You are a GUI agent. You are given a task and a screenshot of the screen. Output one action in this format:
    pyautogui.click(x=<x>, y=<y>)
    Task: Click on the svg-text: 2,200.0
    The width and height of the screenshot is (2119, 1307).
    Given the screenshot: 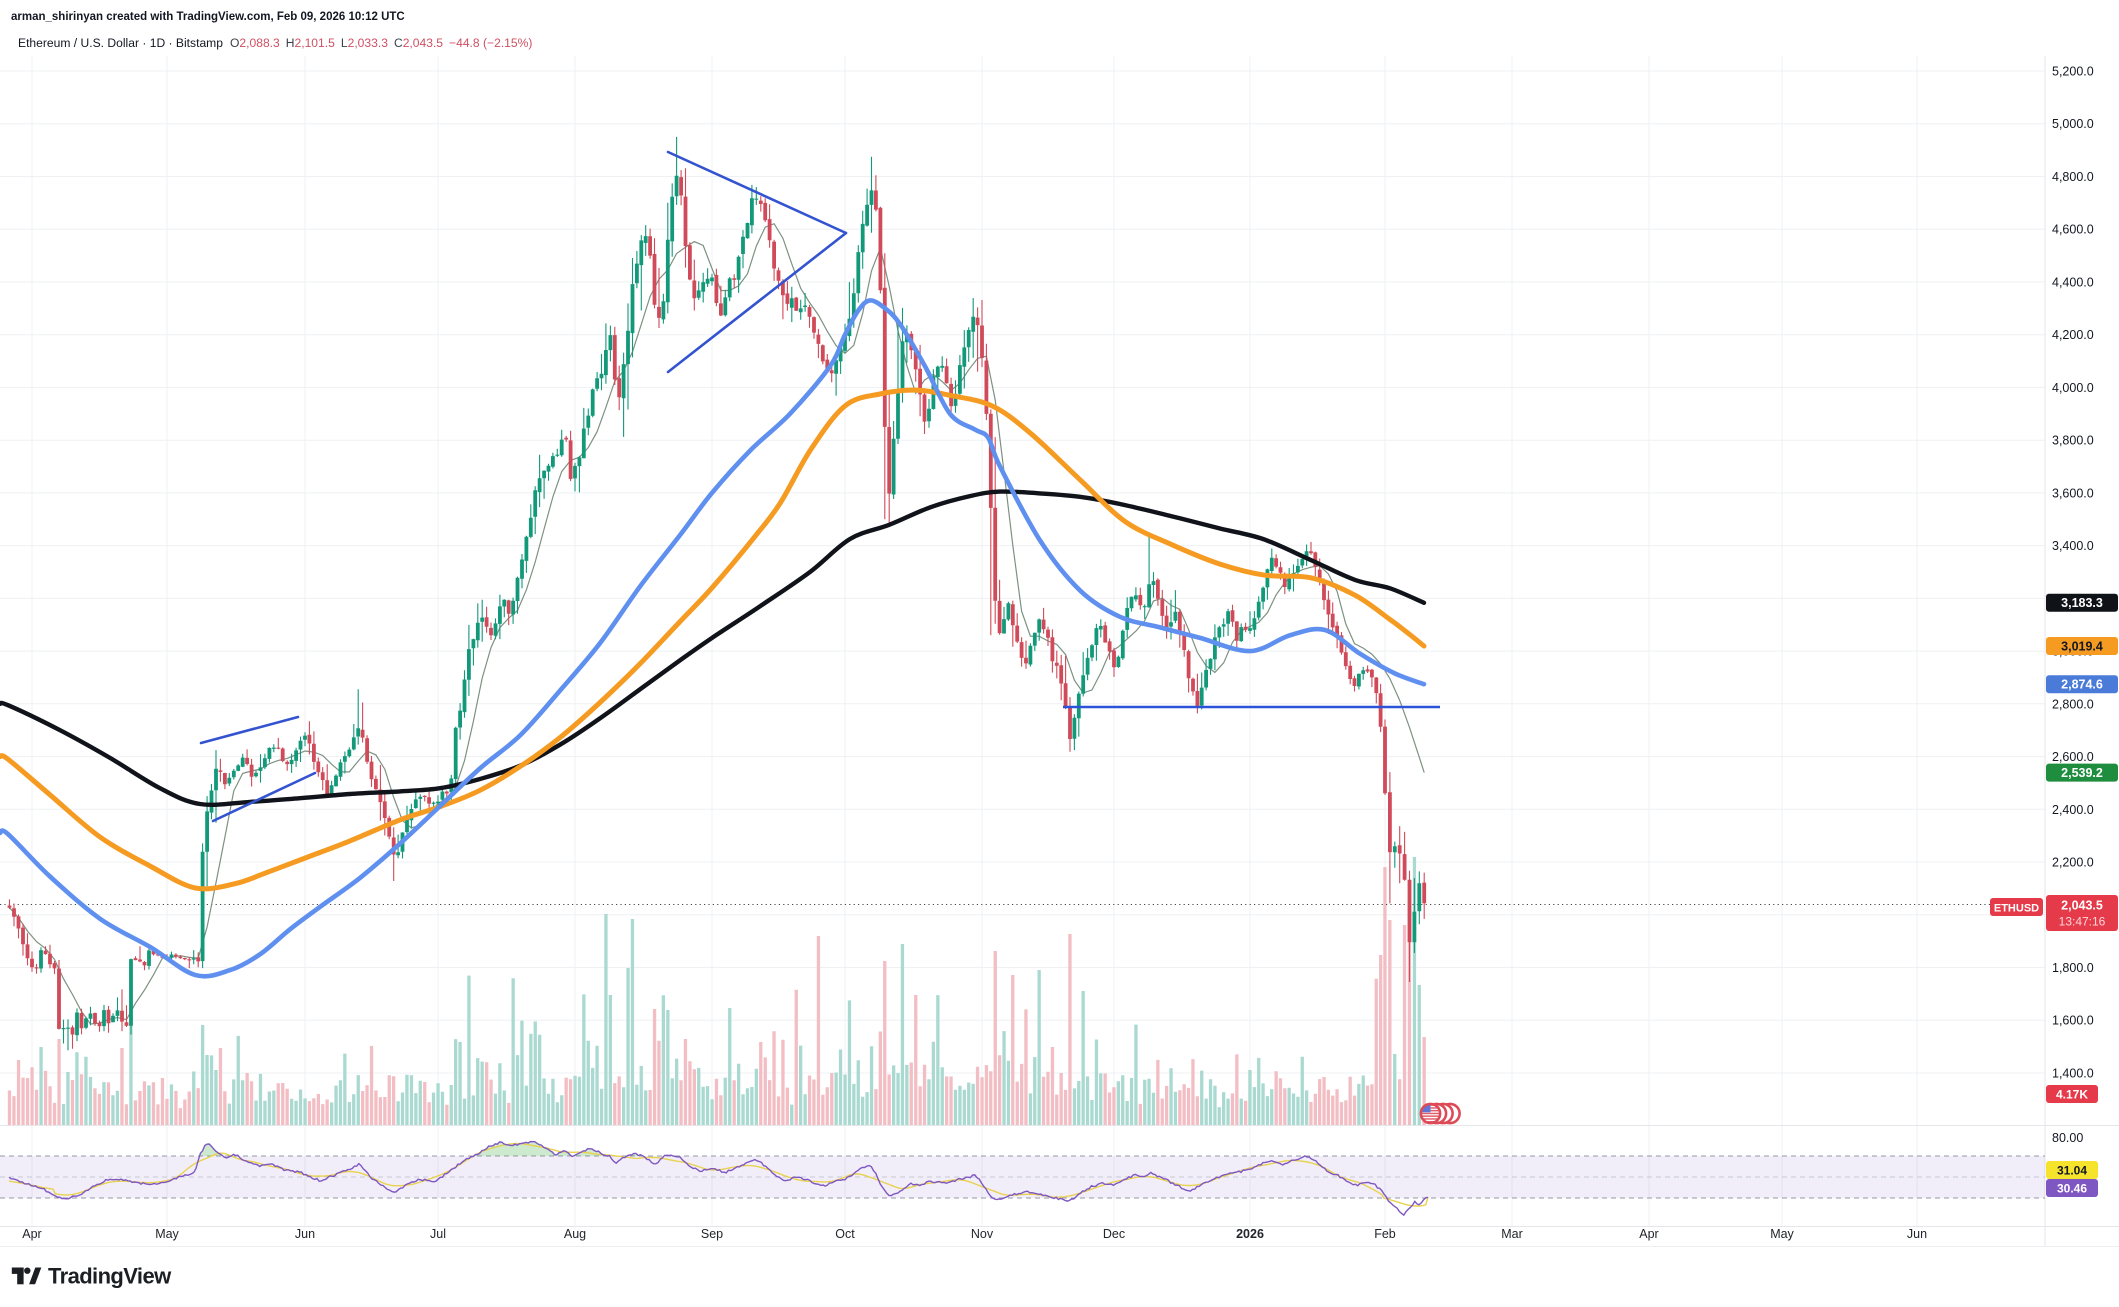 What is the action you would take?
    pyautogui.click(x=2073, y=863)
    